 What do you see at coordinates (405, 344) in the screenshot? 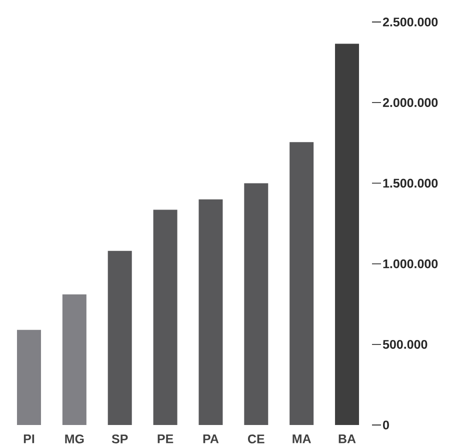
I see `y-tick-label: 500.000` at bounding box center [405, 344].